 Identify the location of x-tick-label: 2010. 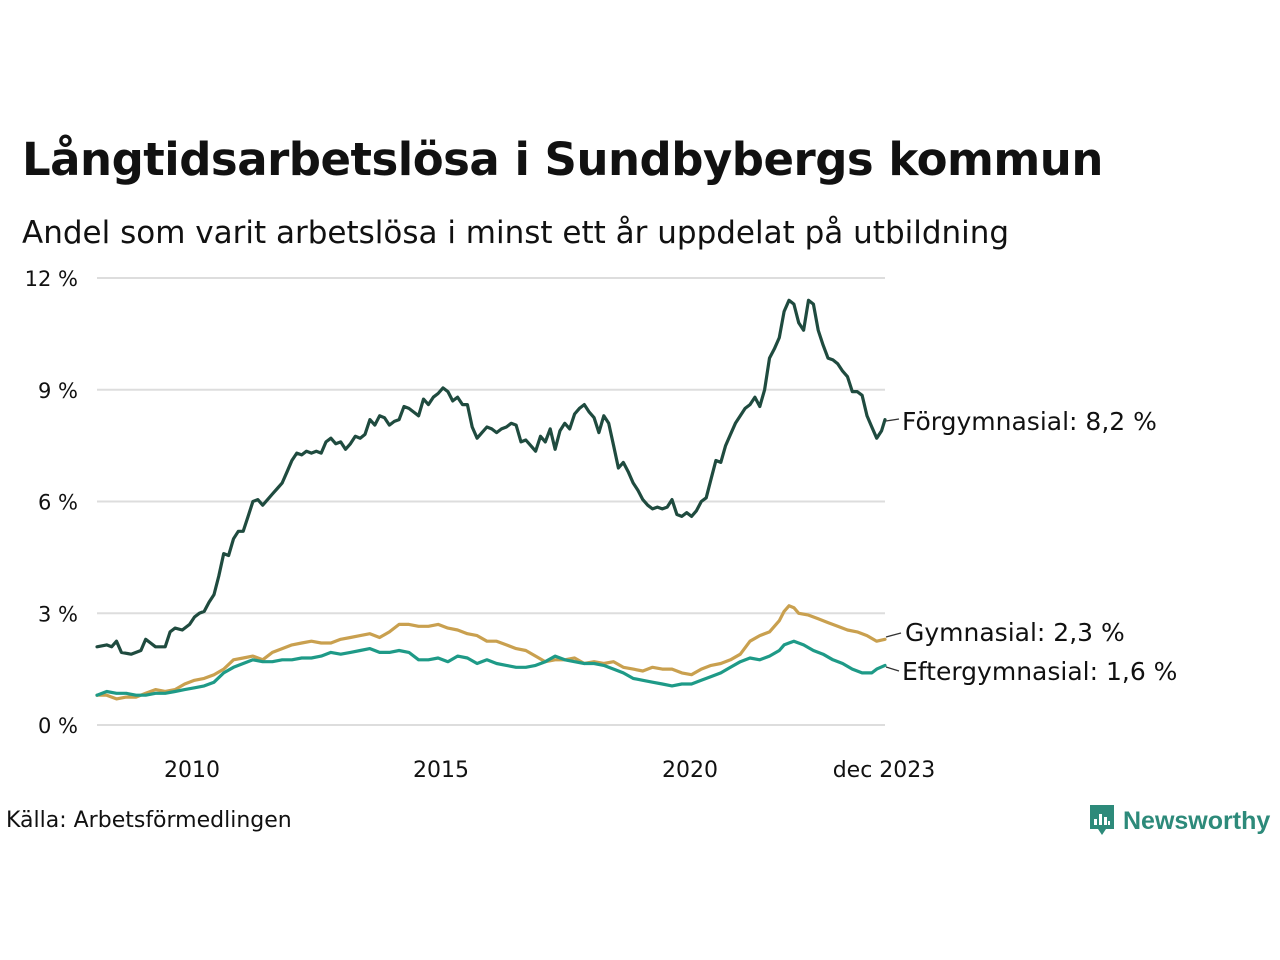
(192, 770).